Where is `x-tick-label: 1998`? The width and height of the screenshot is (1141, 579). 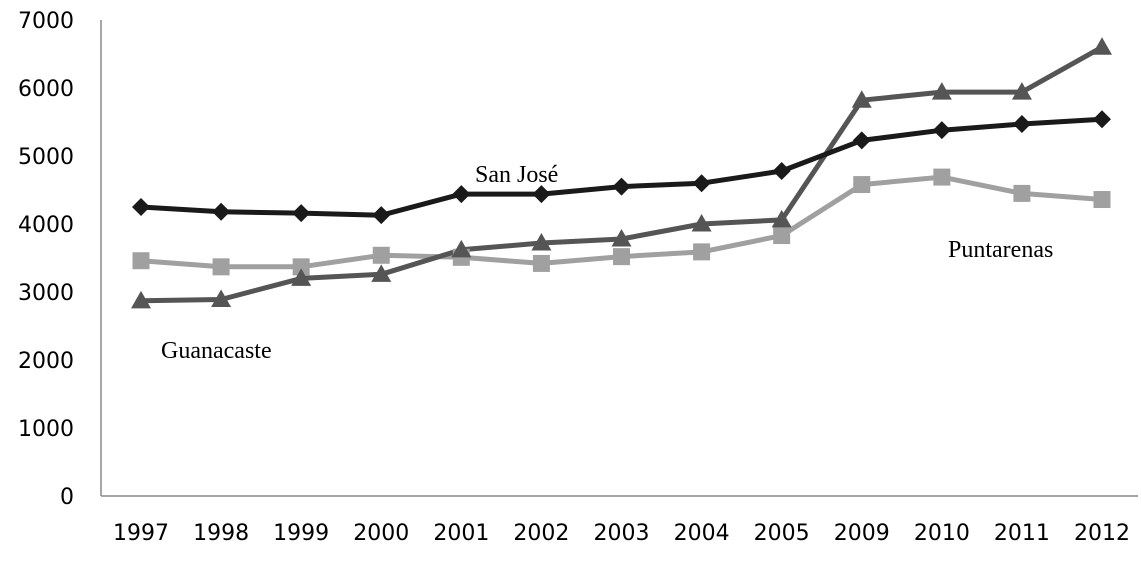 x-tick-label: 1998 is located at coordinates (221, 533).